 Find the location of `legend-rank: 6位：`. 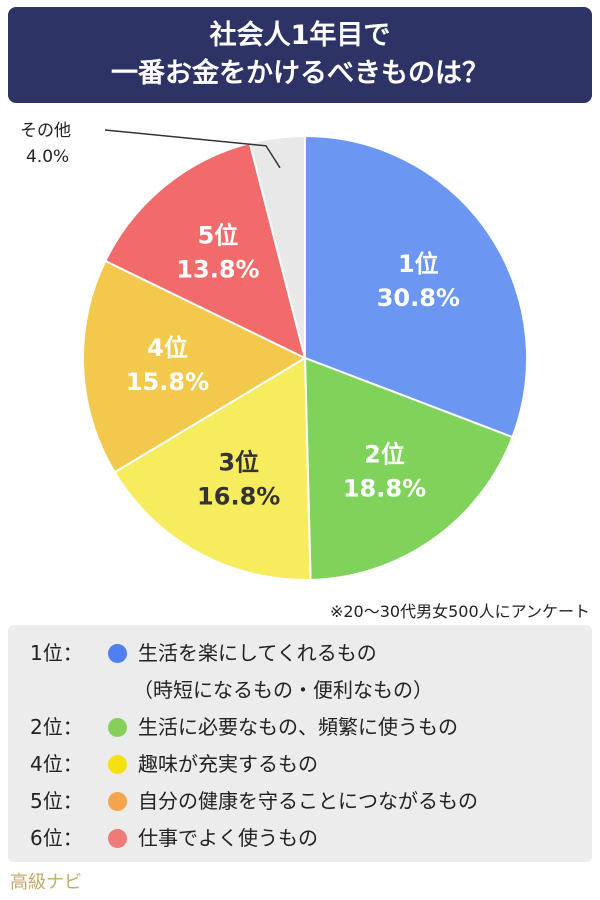

legend-rank: 6位： is located at coordinates (56, 838).